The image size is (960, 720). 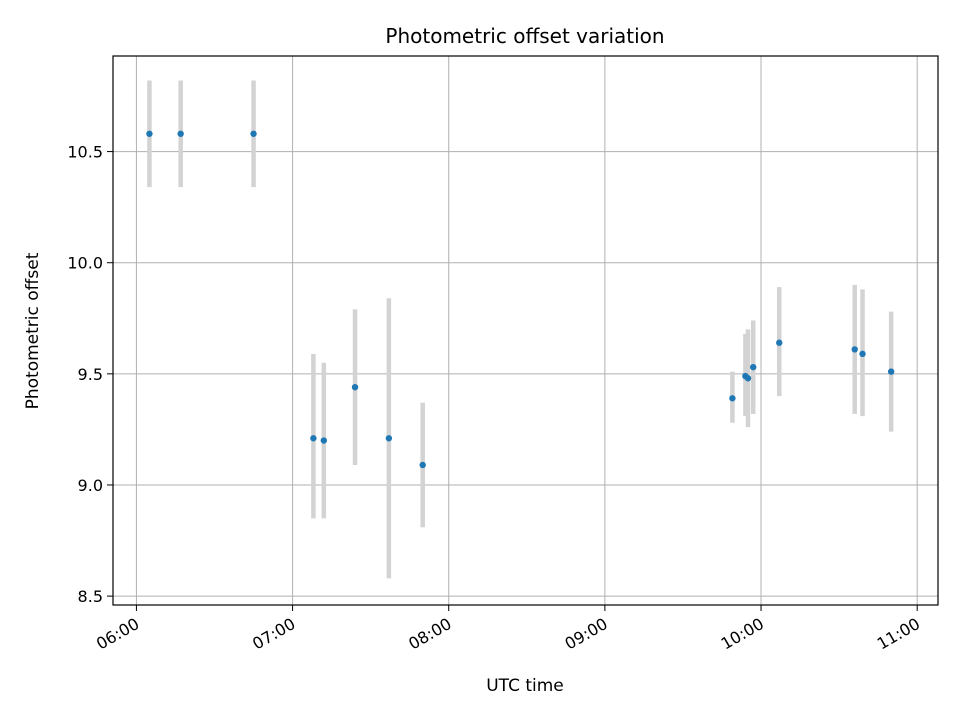 I want to click on y-tick-label: 8.5, so click(x=90, y=596).